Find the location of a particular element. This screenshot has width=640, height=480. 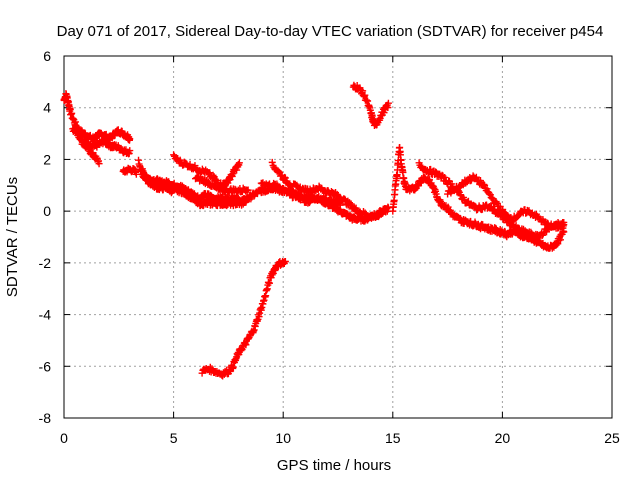

x-tick-label: 10 is located at coordinates (283, 438).